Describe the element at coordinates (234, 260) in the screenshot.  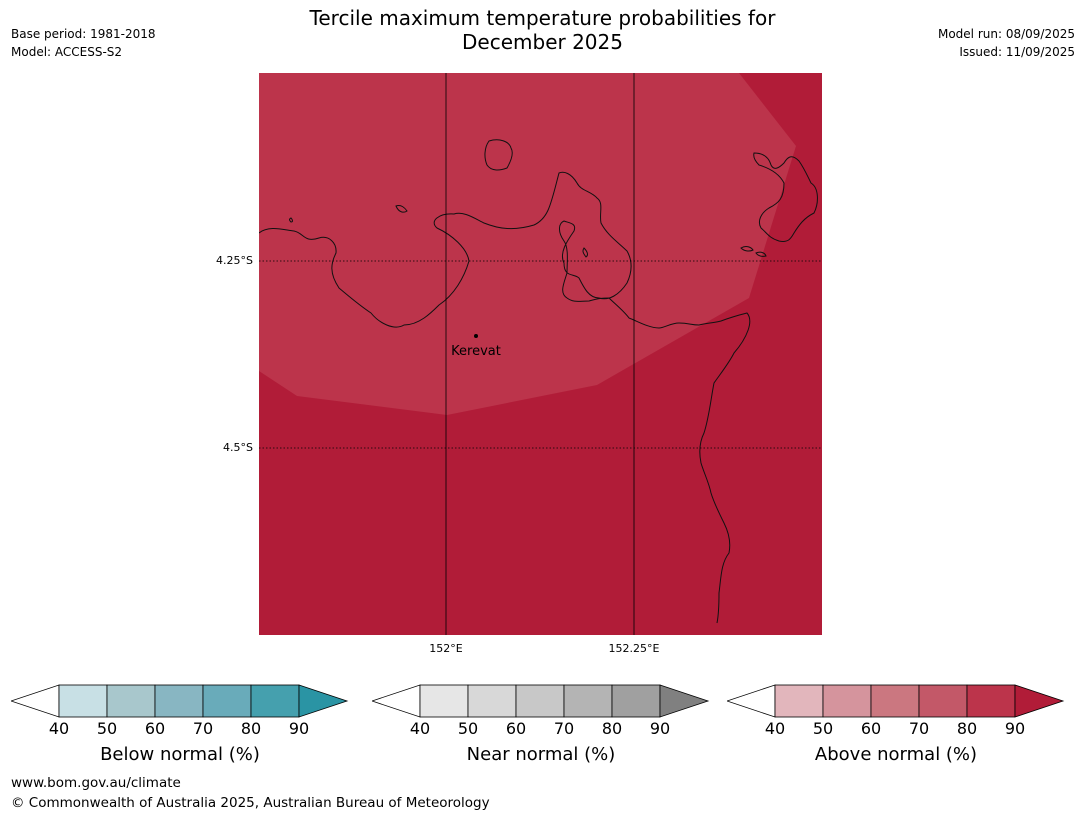
I see `lat-label-1: 4.25°S` at that location.